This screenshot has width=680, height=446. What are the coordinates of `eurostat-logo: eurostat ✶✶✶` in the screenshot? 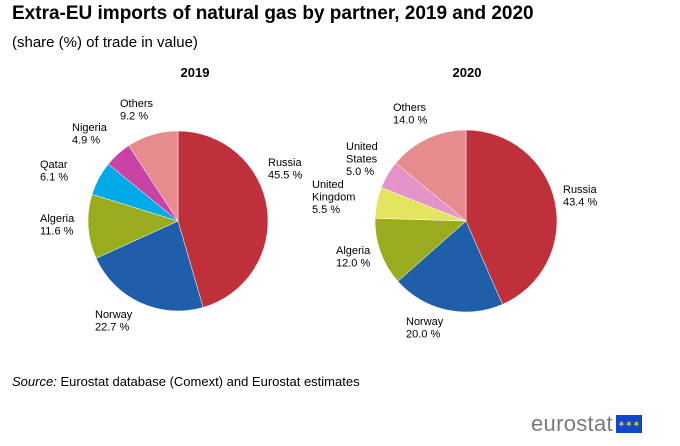 It's located at (586, 424).